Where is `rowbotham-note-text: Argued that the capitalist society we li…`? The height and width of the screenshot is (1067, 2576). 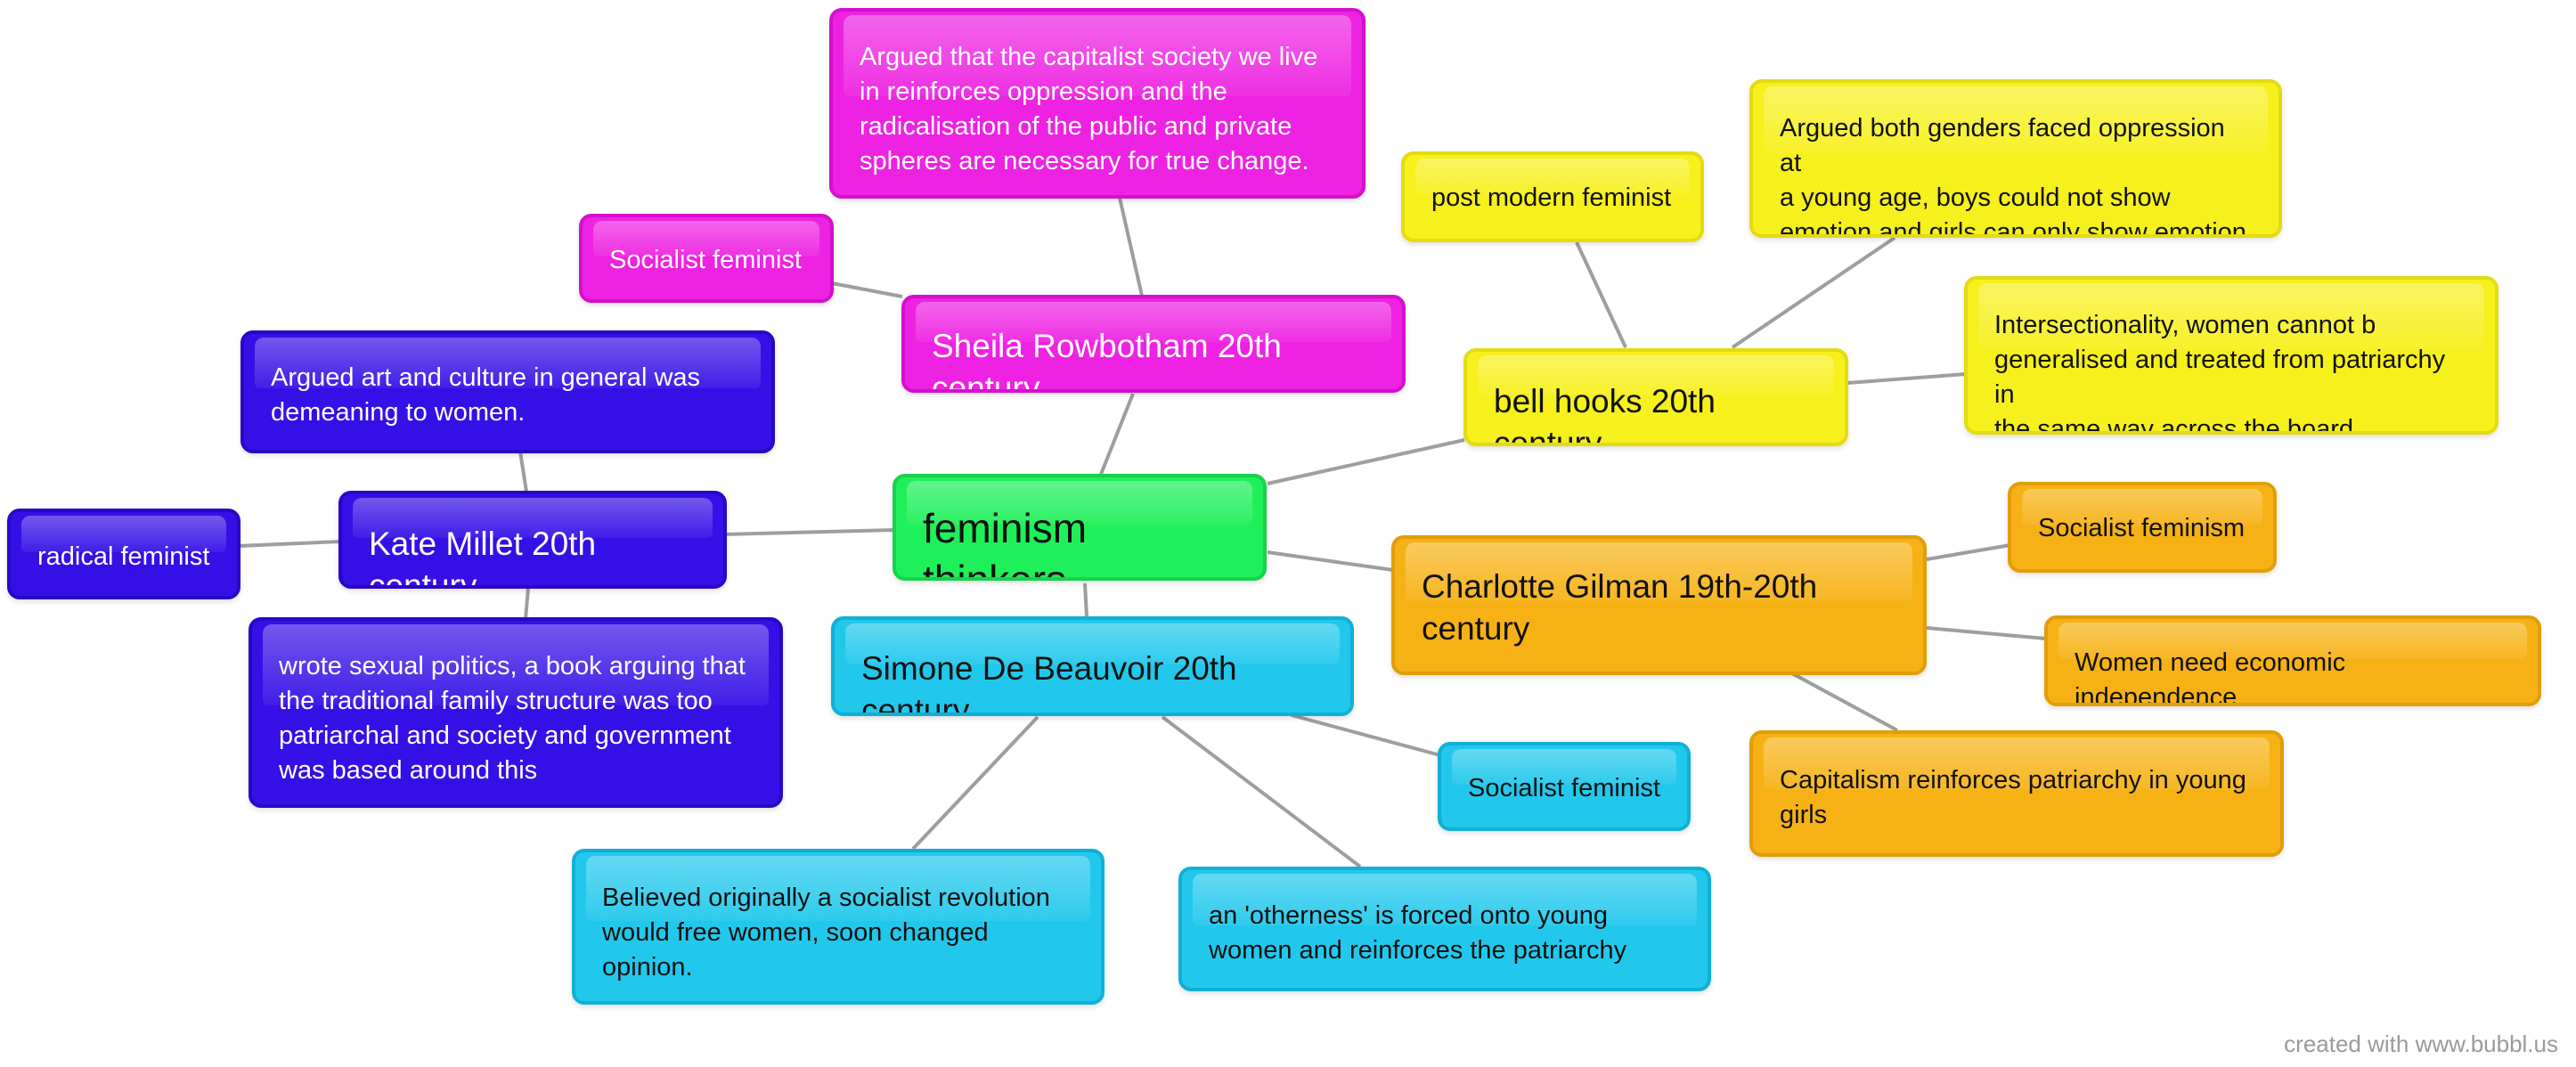 rowbotham-note-text: Argued that the capitalist society we li… is located at coordinates (1089, 109).